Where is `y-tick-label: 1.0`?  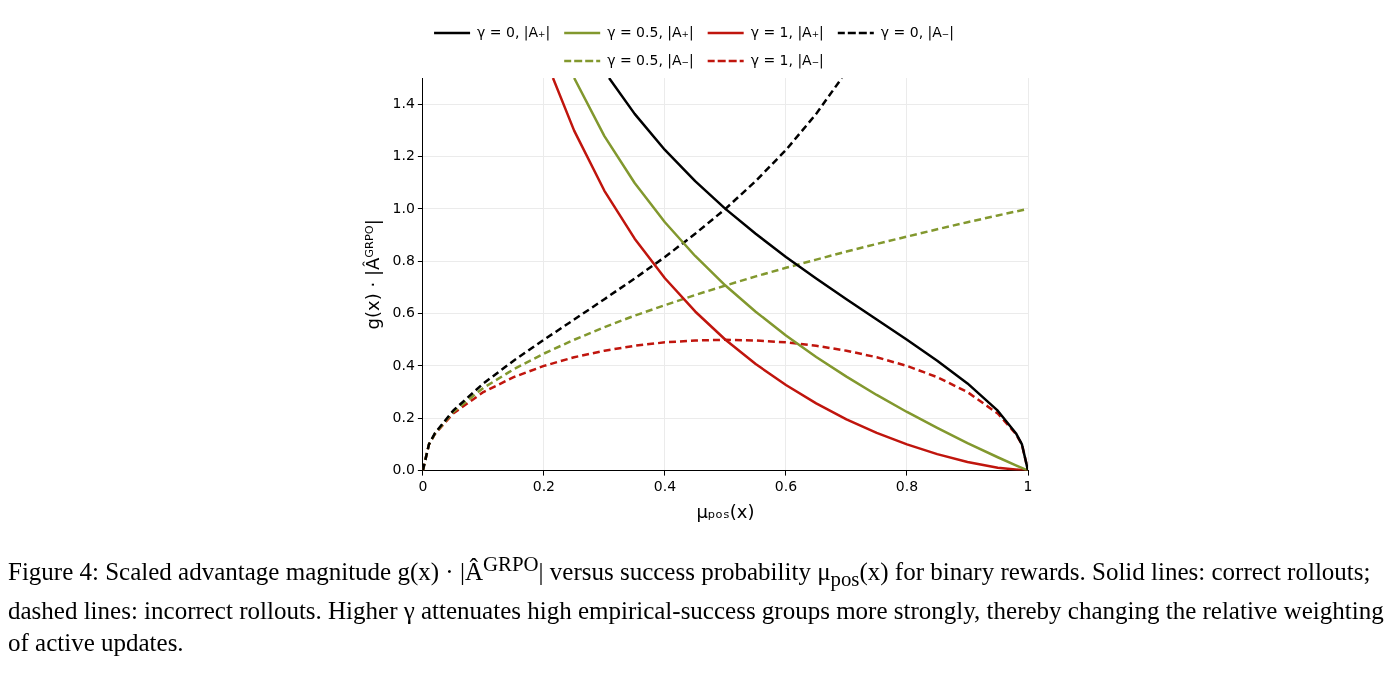
y-tick-label: 1.0 is located at coordinates (403, 207).